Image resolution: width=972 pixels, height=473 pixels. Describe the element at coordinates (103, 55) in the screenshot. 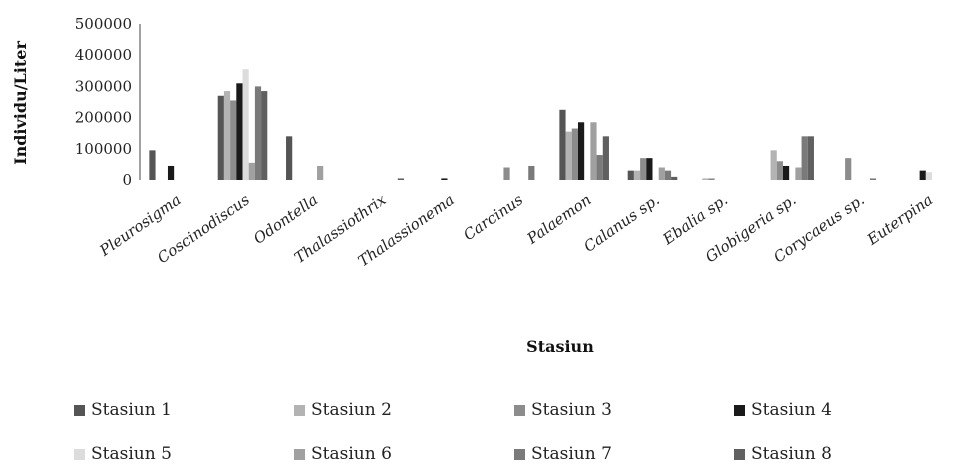

I see `y-tick-label: 400000` at that location.